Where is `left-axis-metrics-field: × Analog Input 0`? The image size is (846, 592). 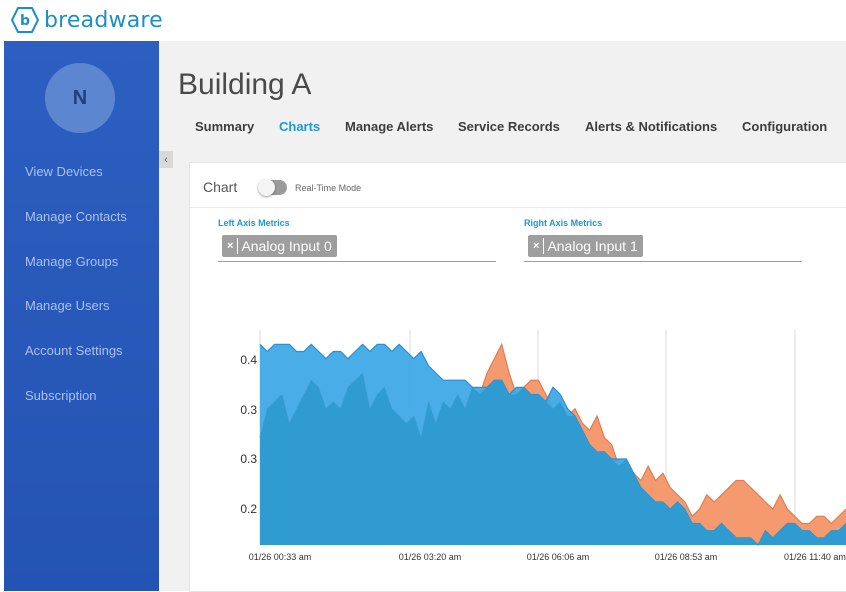 left-axis-metrics-field: × Analog Input 0 is located at coordinates (357, 248).